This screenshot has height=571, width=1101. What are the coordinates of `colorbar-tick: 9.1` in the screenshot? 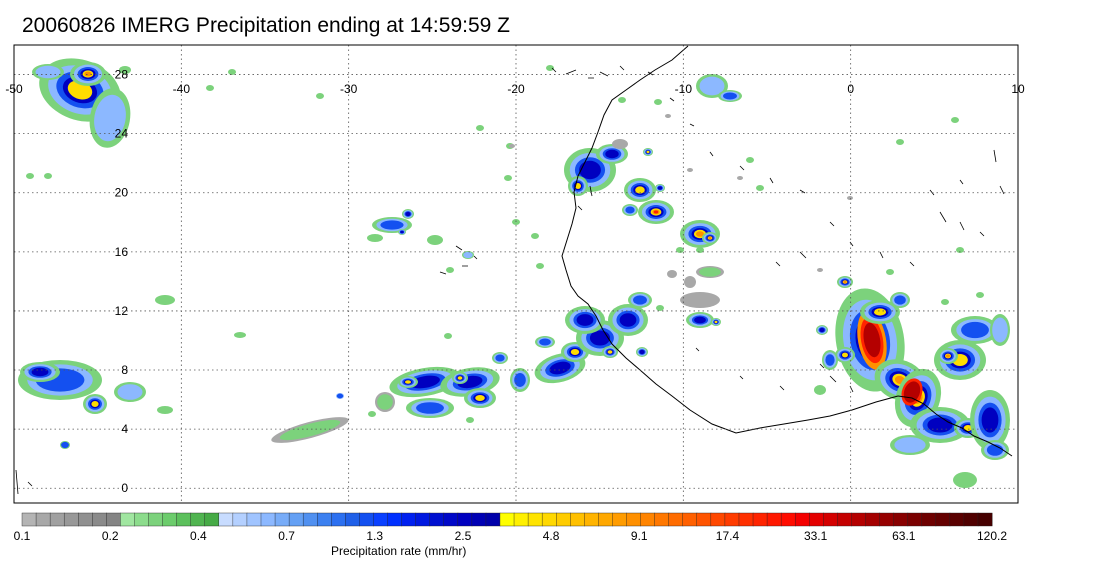 It's located at (639, 536).